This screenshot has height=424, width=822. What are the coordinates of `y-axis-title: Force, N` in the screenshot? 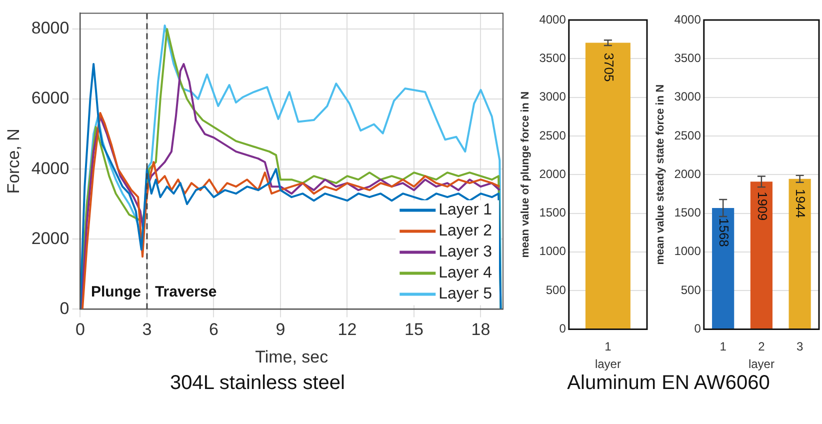 It's located at (13, 161).